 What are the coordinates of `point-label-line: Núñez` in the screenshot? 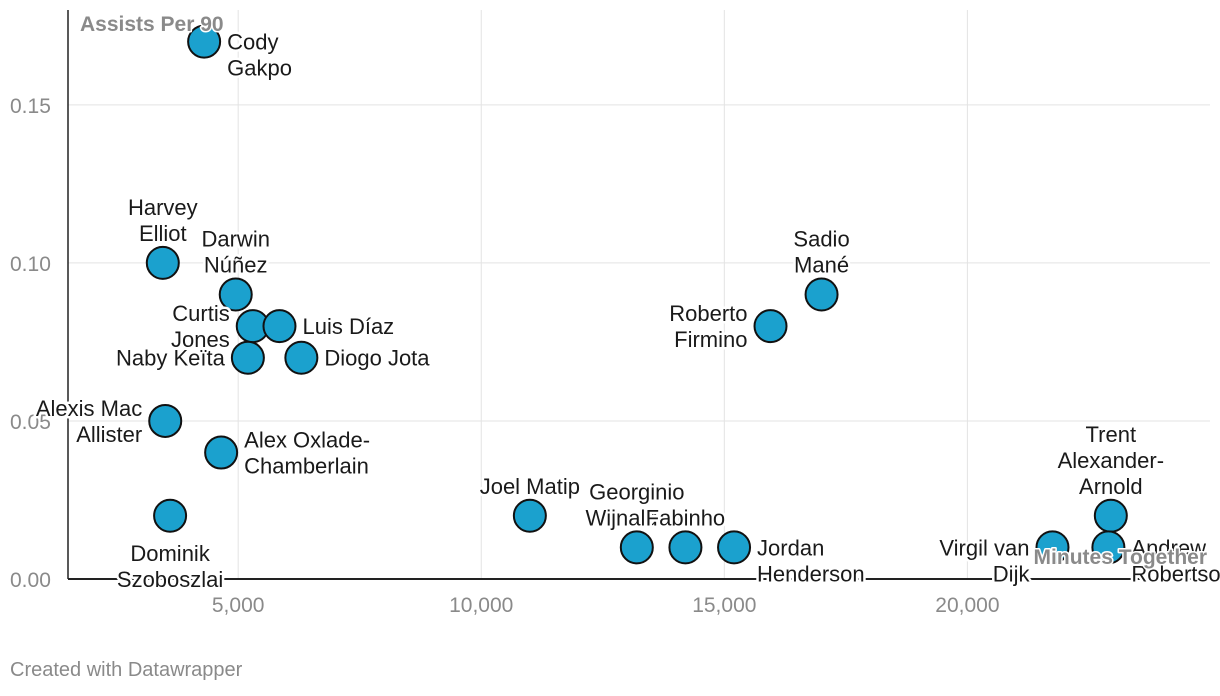 It's located at (236, 265).